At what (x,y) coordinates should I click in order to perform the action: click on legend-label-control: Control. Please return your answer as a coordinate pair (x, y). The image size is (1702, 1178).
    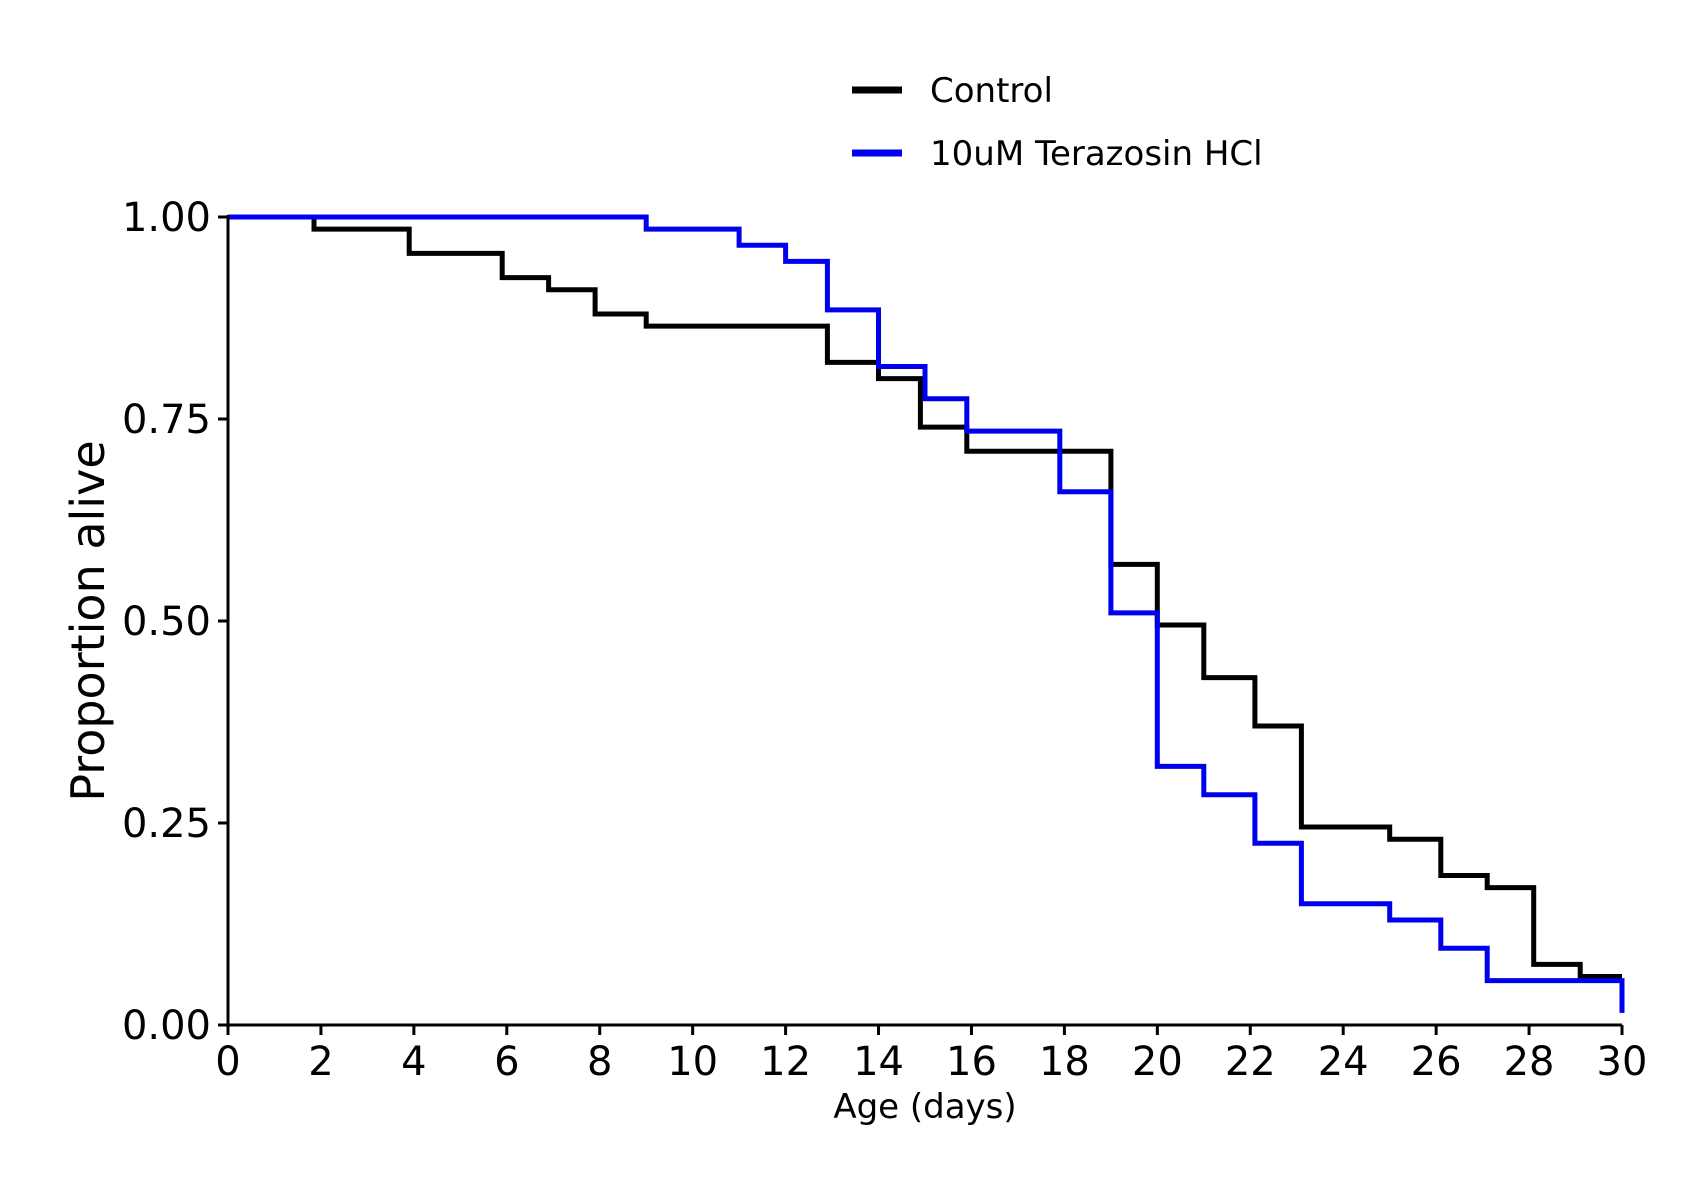
    Looking at the image, I should click on (991, 91).